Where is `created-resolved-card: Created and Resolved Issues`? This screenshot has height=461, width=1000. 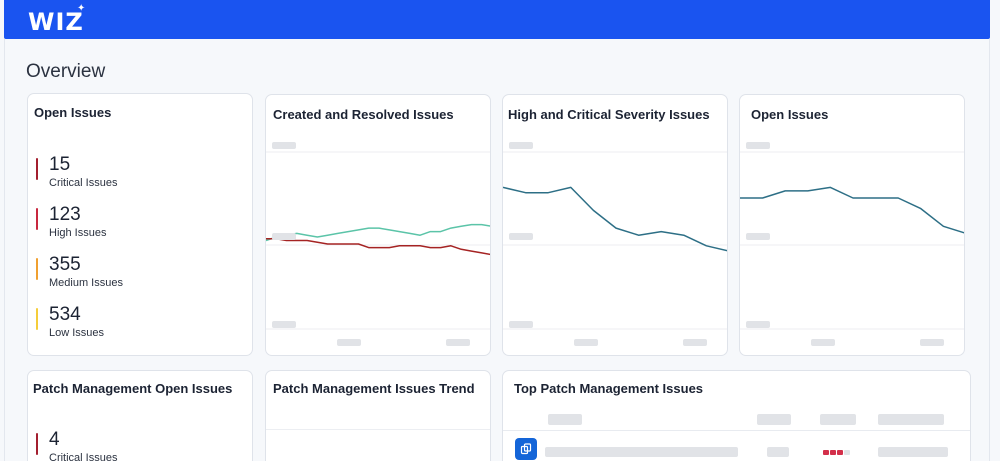
created-resolved-card: Created and Resolved Issues is located at coordinates (378, 225).